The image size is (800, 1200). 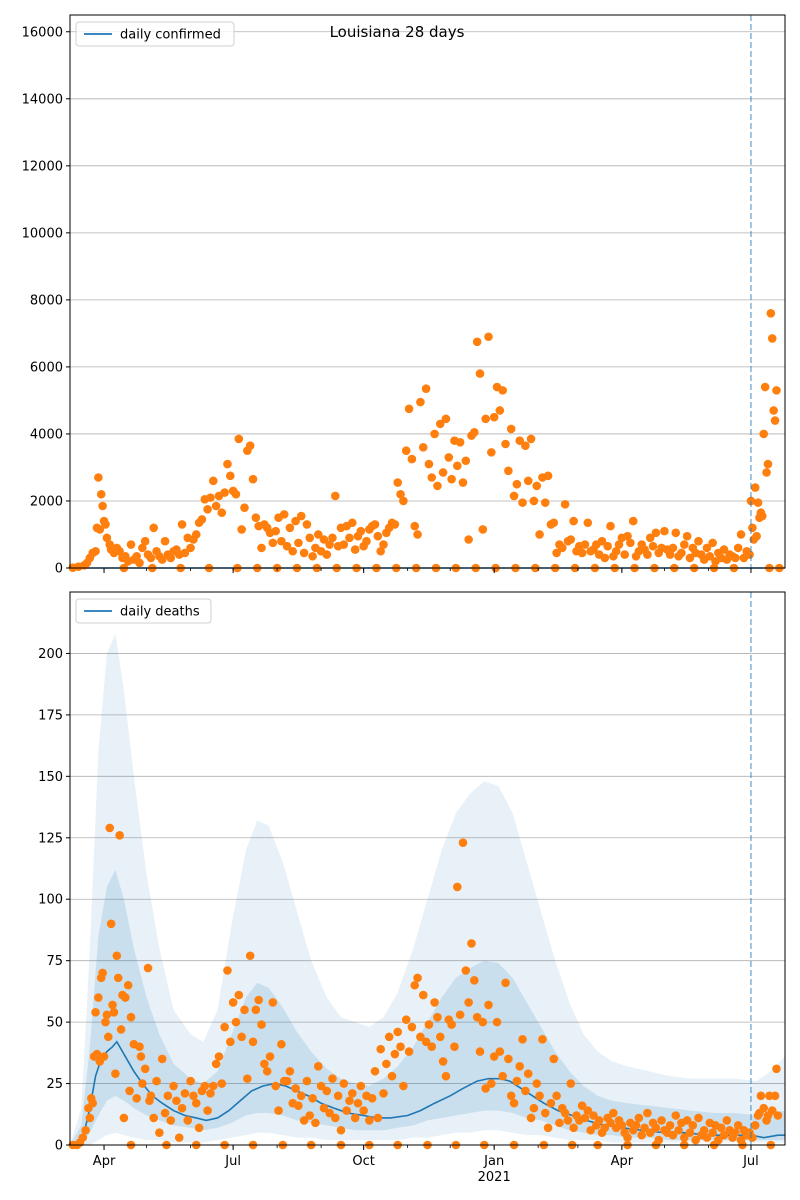 I want to click on c1-xtick-label-4: Apr, so click(x=622, y=1161).